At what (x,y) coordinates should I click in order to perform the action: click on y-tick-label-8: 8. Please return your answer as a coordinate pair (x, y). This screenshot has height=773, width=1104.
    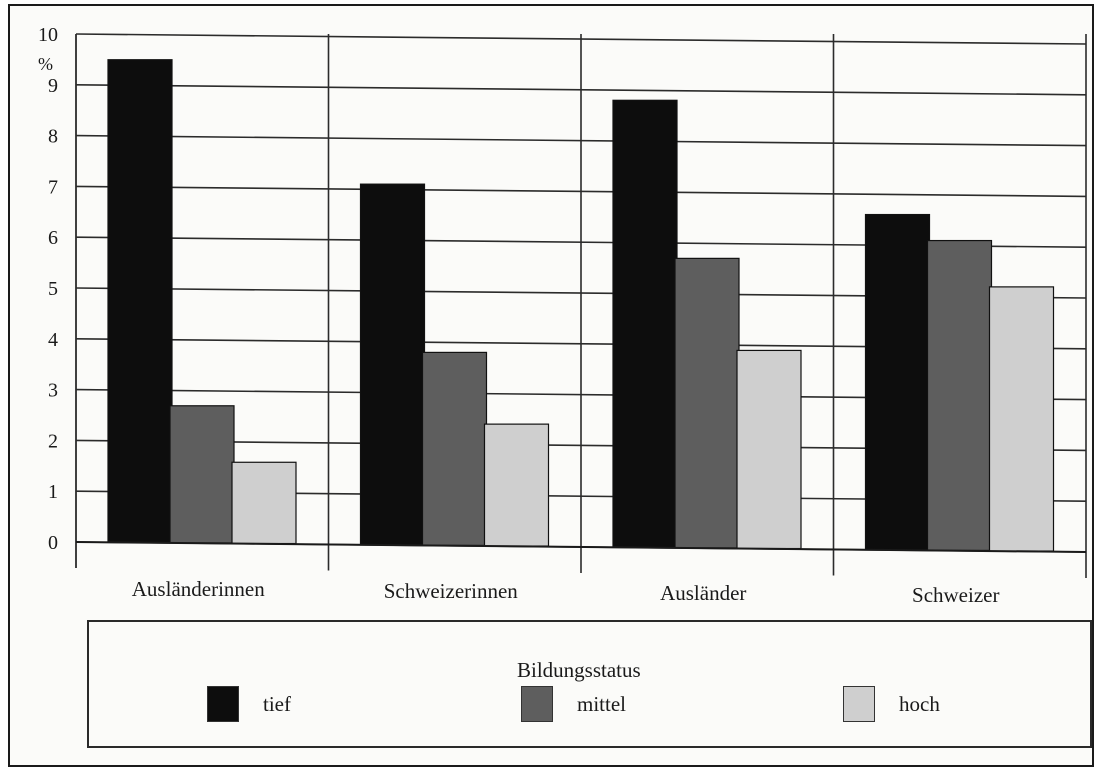
    Looking at the image, I should click on (53, 137).